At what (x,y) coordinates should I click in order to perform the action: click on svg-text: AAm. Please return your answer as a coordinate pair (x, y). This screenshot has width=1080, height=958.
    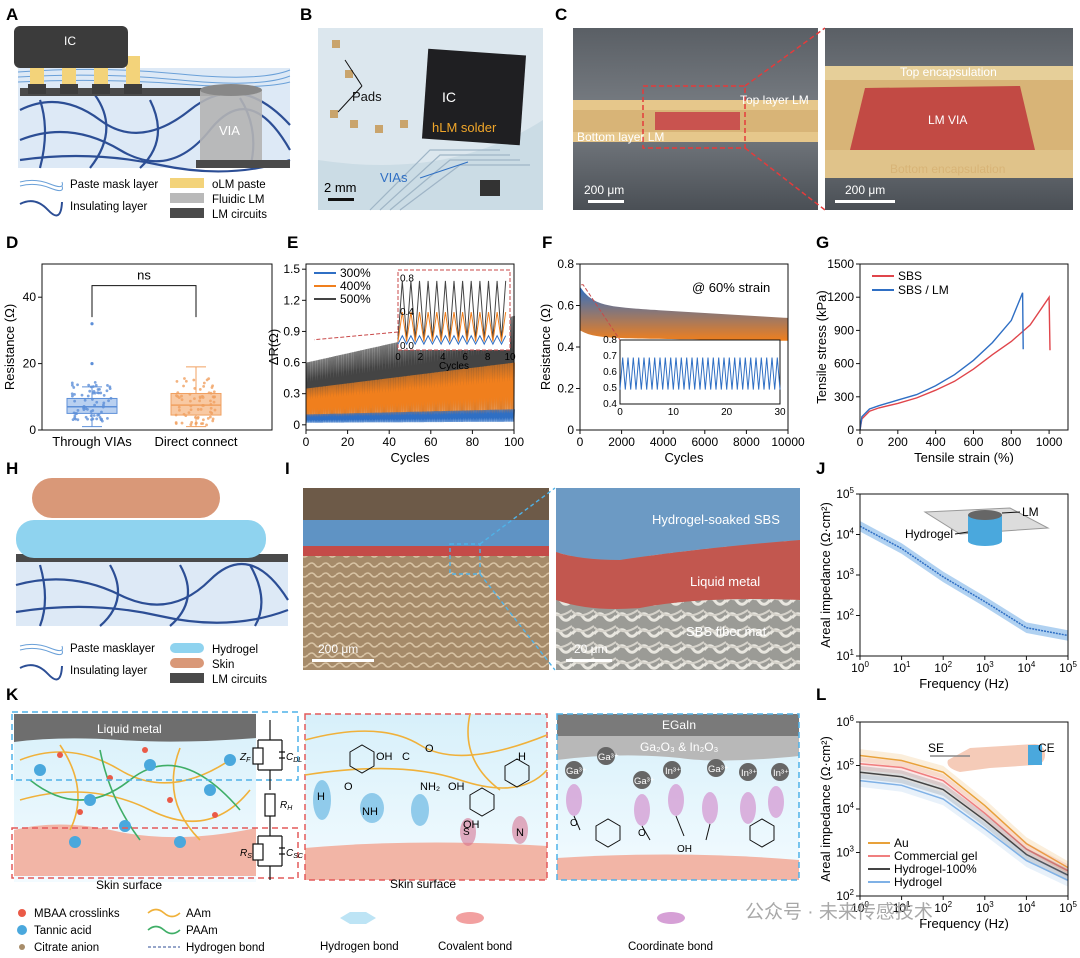
    Looking at the image, I should click on (198, 914).